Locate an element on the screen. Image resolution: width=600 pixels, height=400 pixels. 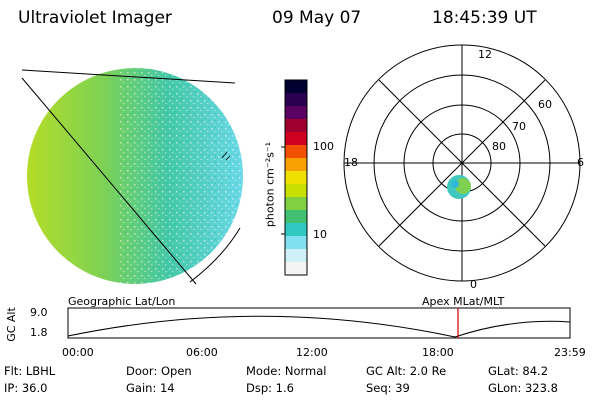
orbit-xtick-0000: 00:00 is located at coordinates (78, 352).